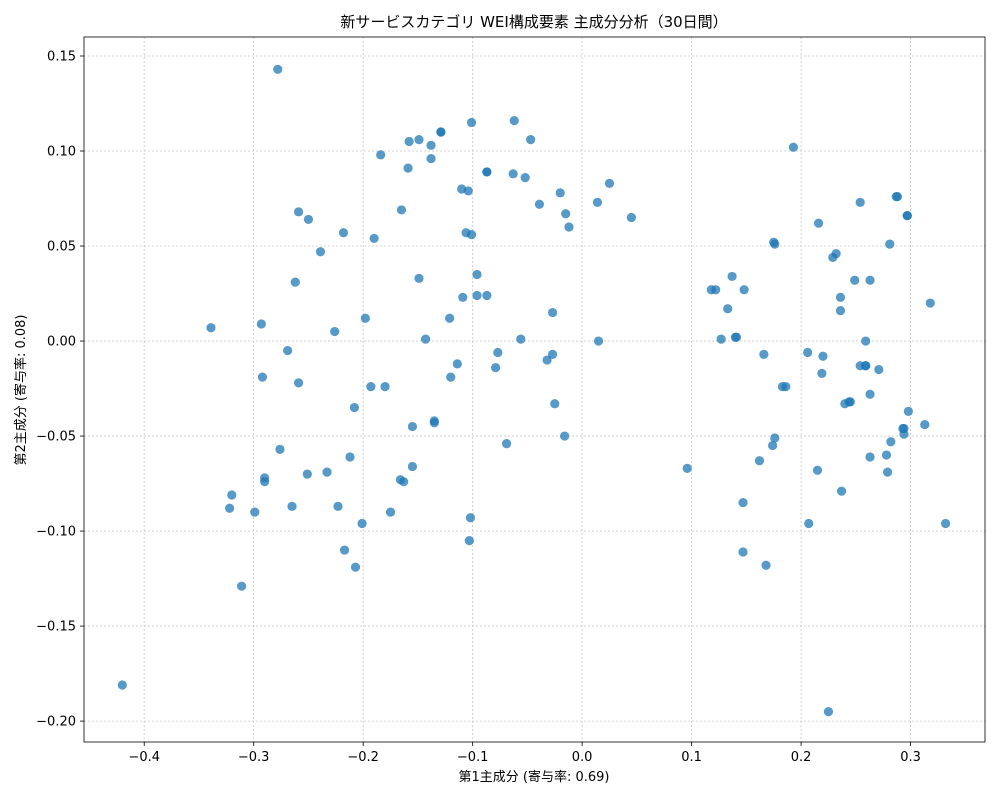 The image size is (1000, 800). Describe the element at coordinates (56, 437) in the screenshot. I see `y-tick-label: −0.05` at that location.